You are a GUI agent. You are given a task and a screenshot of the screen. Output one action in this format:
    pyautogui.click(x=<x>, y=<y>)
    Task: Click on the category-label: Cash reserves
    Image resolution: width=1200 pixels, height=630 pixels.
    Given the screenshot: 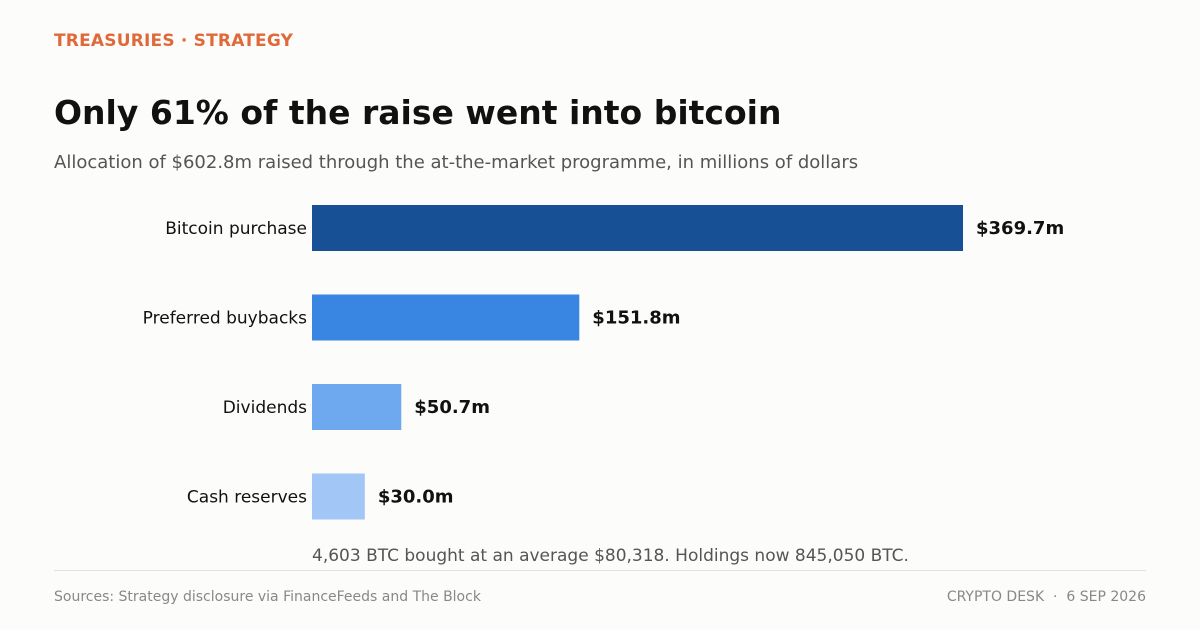 What is the action you would take?
    pyautogui.click(x=247, y=498)
    